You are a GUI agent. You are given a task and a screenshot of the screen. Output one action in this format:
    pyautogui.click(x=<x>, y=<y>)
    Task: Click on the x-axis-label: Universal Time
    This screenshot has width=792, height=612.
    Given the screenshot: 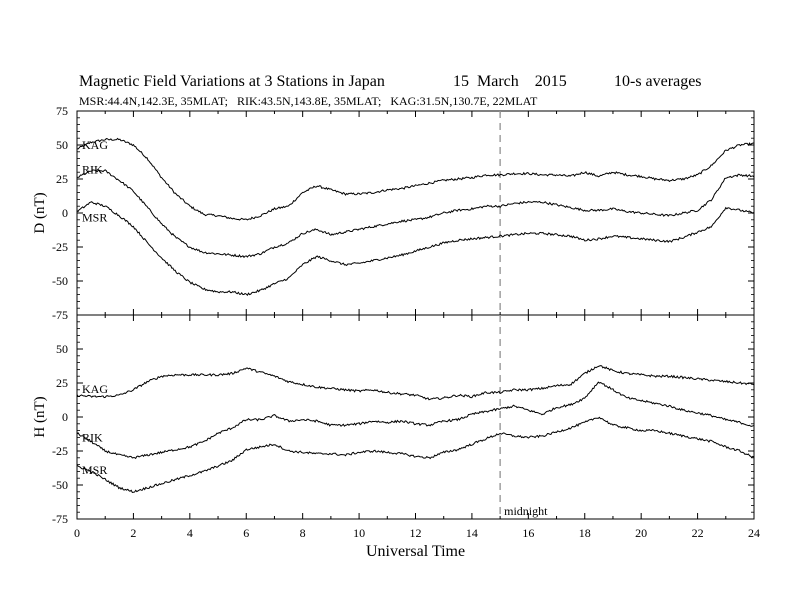 What is the action you would take?
    pyautogui.click(x=415, y=551)
    